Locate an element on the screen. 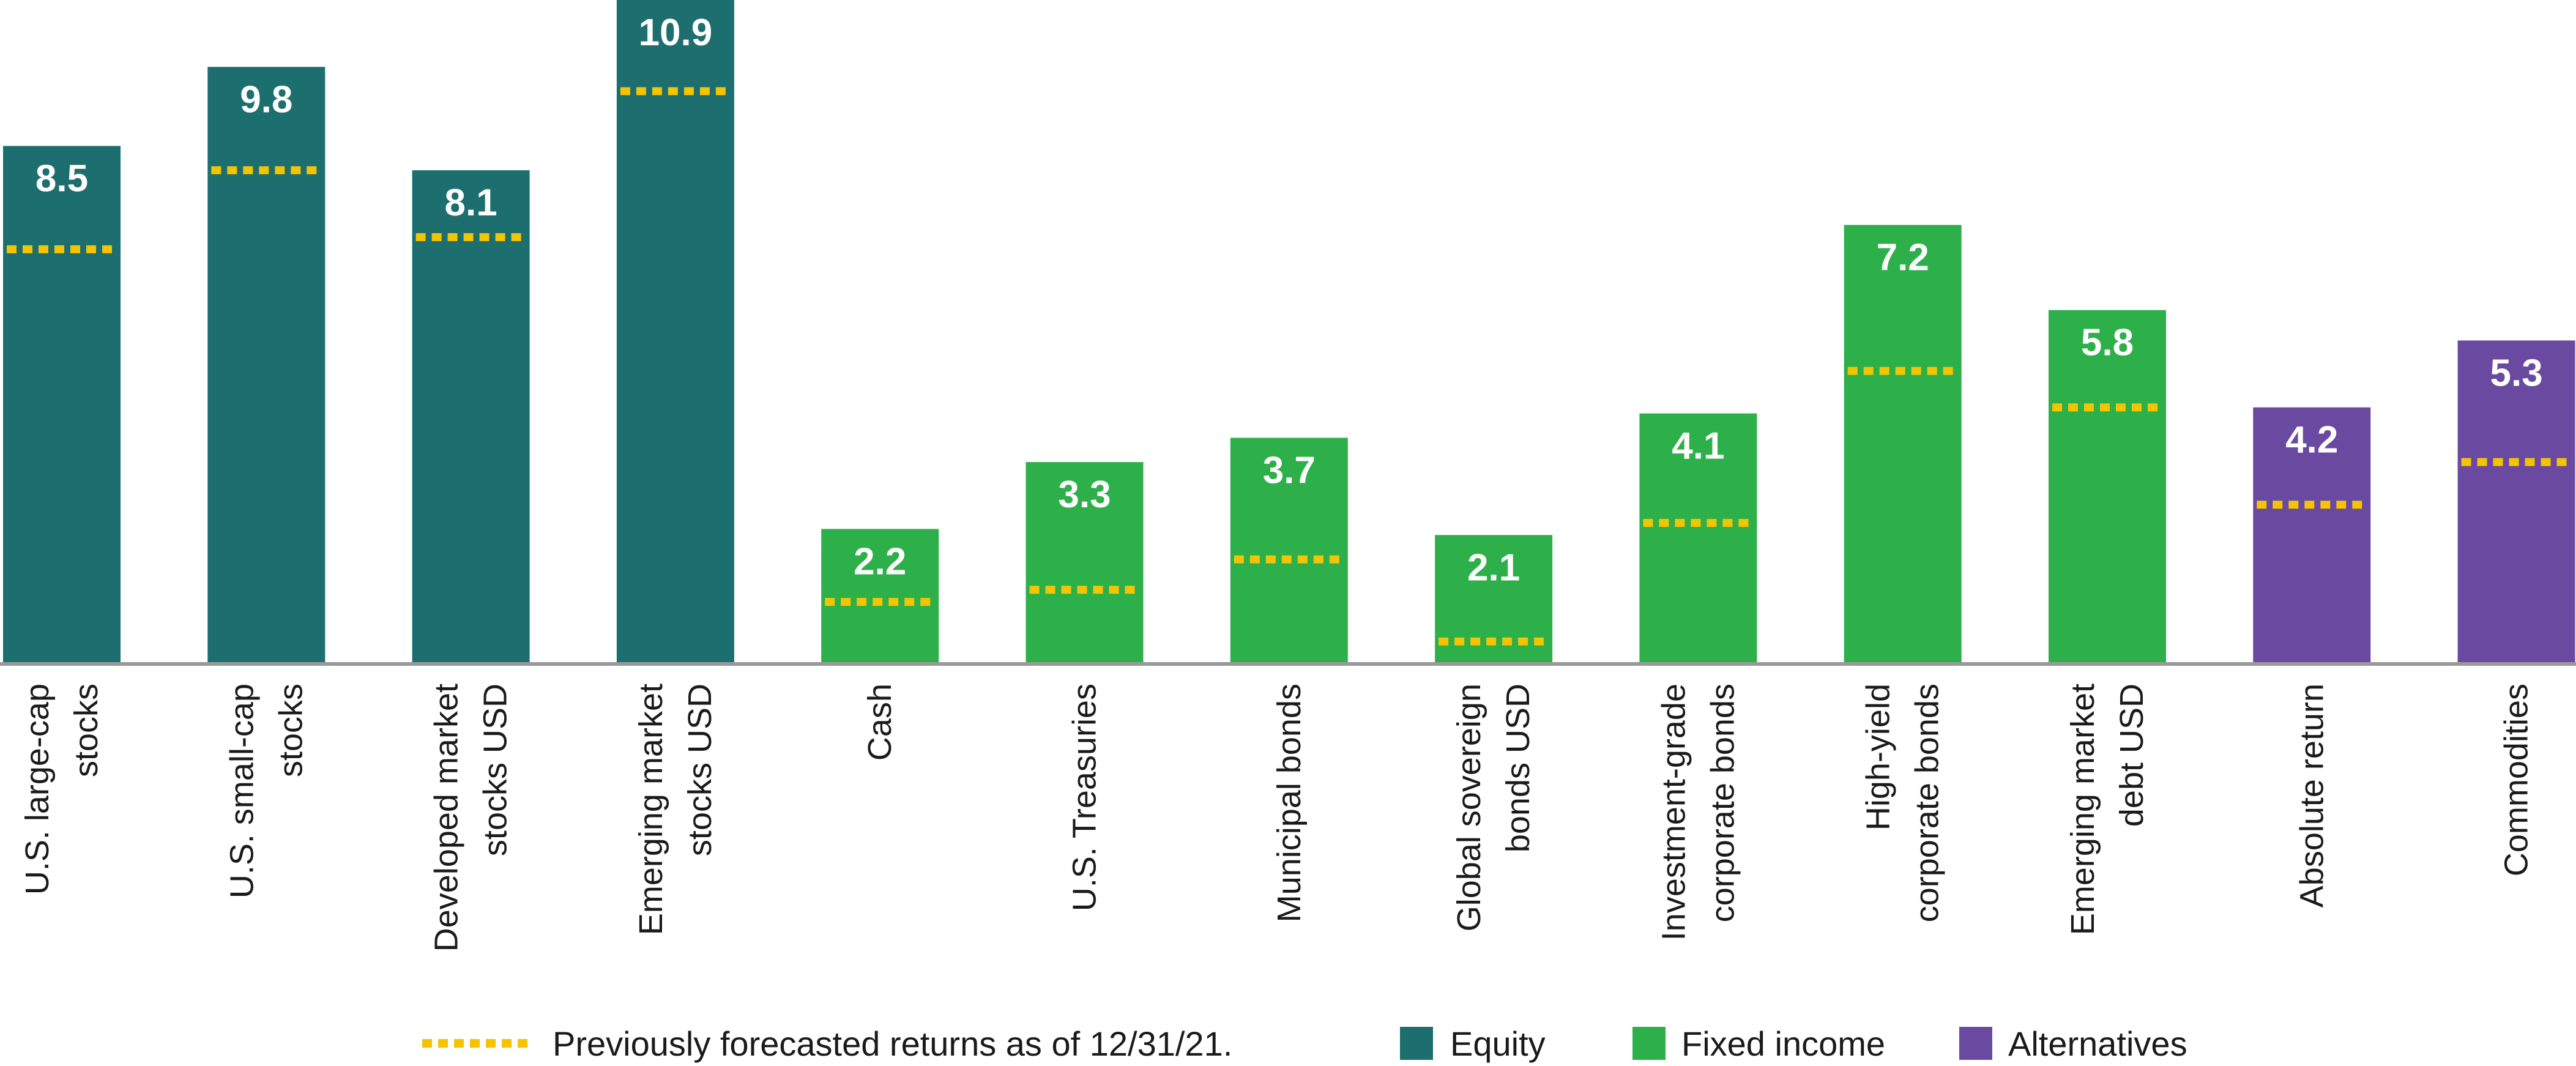 This screenshot has height=1066, width=2576. bar-value-label: 2.2 is located at coordinates (880, 561).